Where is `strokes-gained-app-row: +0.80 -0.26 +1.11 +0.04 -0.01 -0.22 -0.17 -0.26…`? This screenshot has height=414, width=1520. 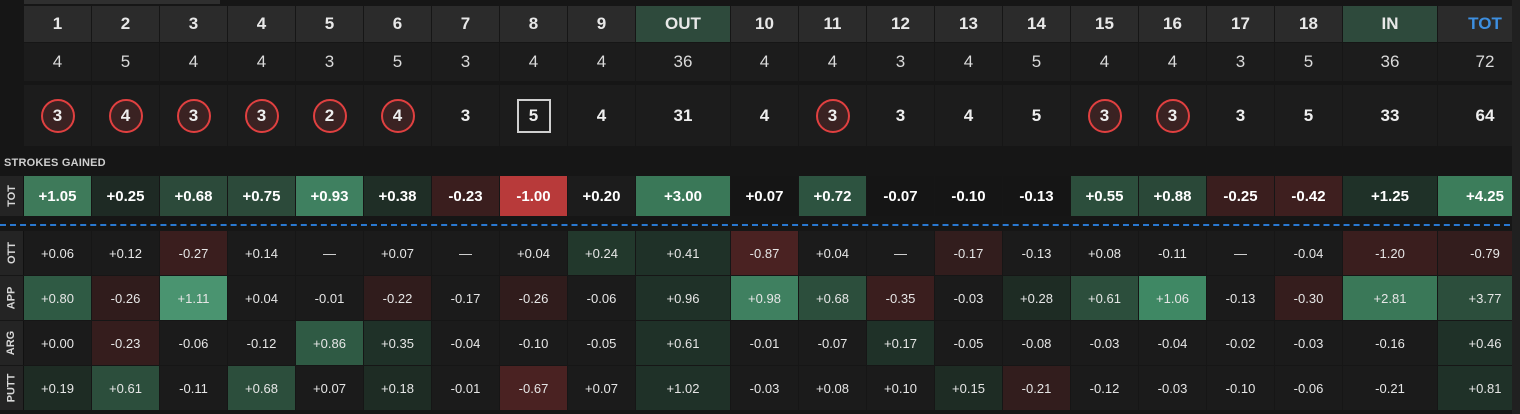 strokes-gained-app-row: +0.80 -0.26 +1.11 +0.04 -0.01 -0.22 -0.17 -0.26… is located at coordinates (772, 298).